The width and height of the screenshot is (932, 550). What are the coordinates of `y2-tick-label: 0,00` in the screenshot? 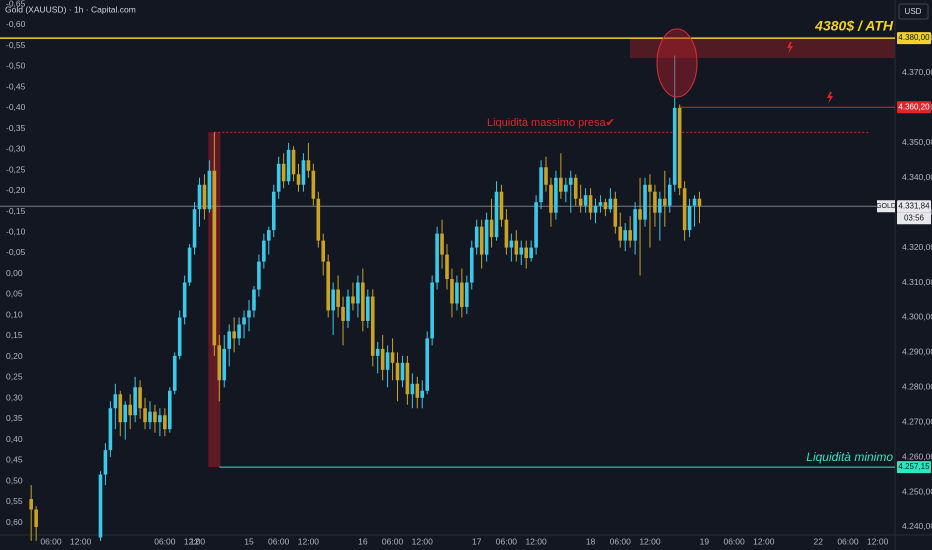 It's located at (14, 273).